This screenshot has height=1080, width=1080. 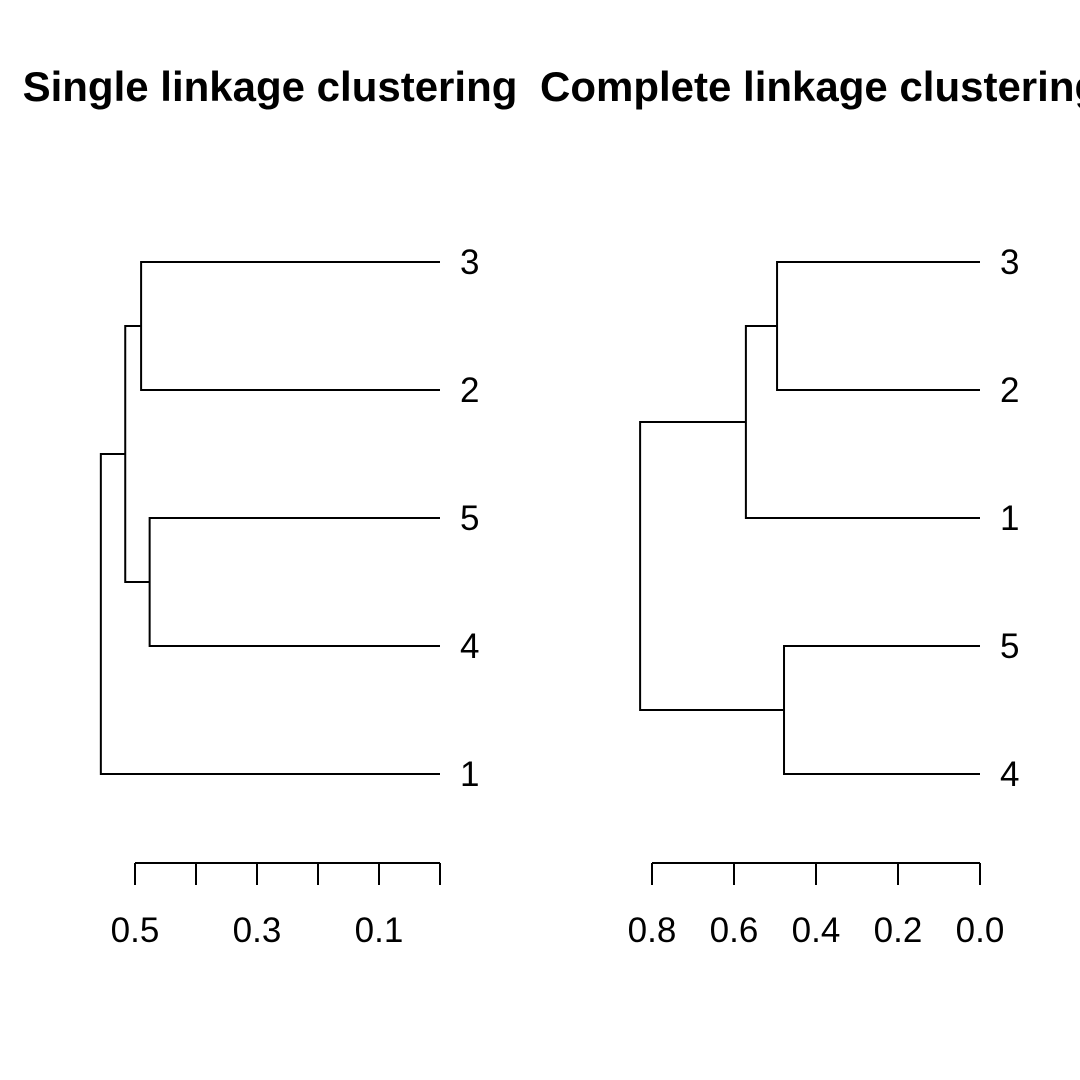 I want to click on tick-label: 0.0, so click(x=980, y=930).